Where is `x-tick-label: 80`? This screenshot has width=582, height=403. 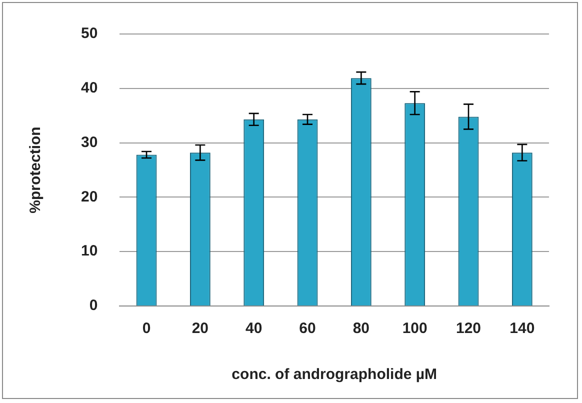 x-tick-label: 80 is located at coordinates (361, 329).